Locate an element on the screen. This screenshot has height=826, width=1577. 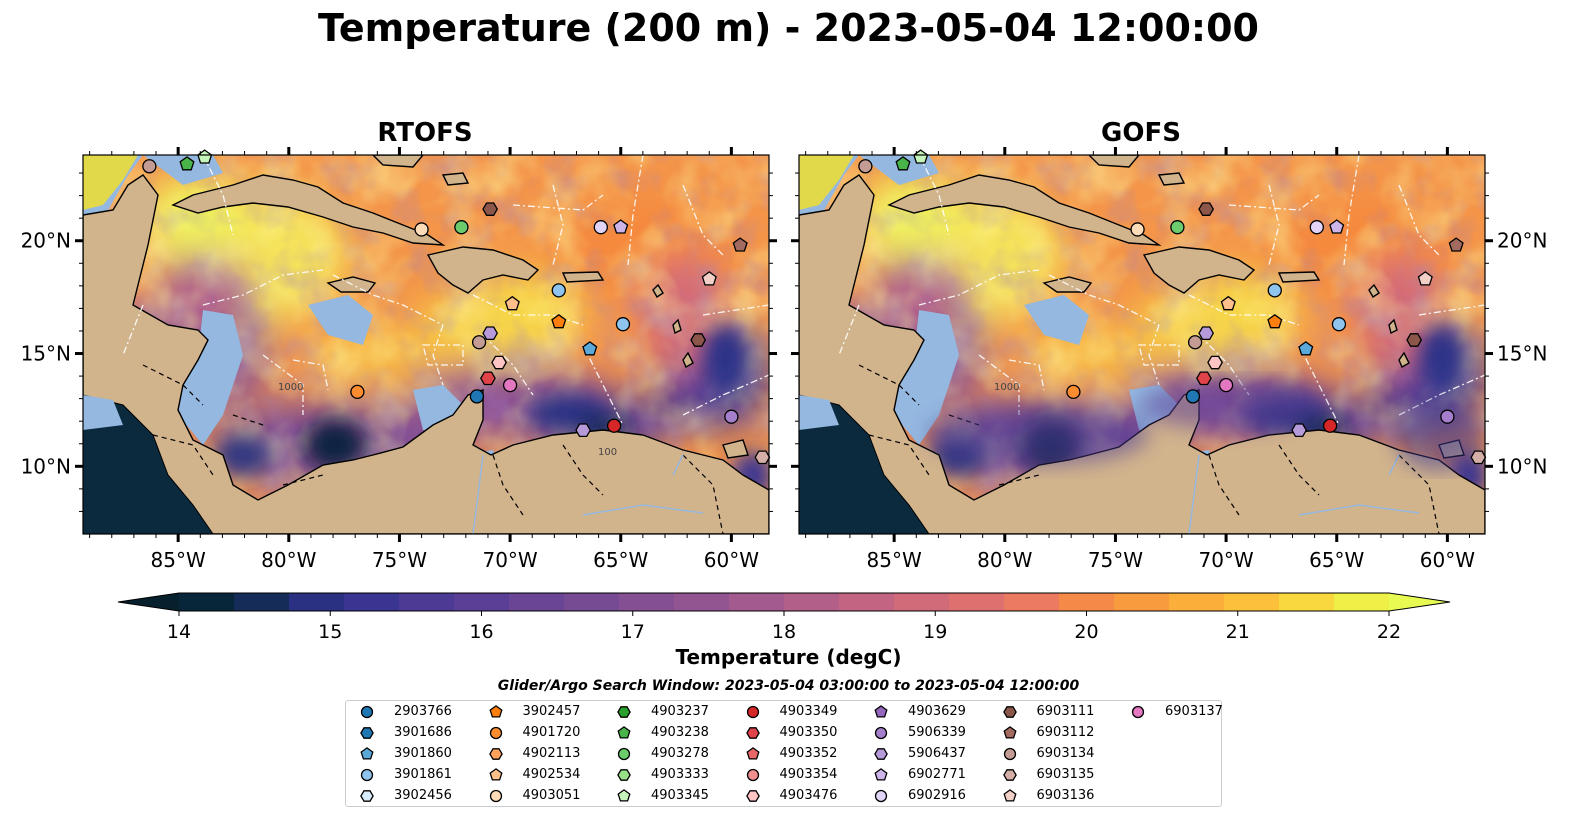
colorbar-tick-label: 20 is located at coordinates (1086, 632).